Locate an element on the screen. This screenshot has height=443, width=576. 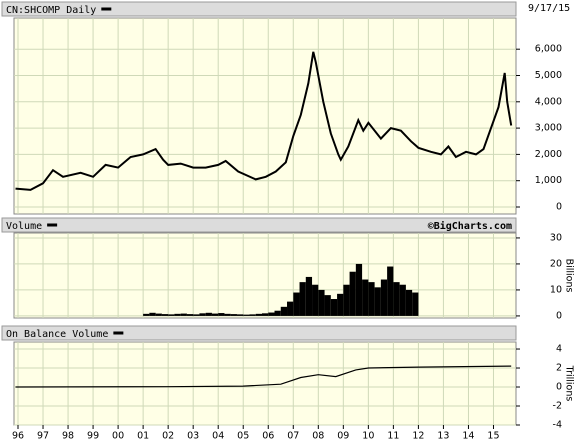
y-tick-label: 2 is located at coordinates (559, 368).